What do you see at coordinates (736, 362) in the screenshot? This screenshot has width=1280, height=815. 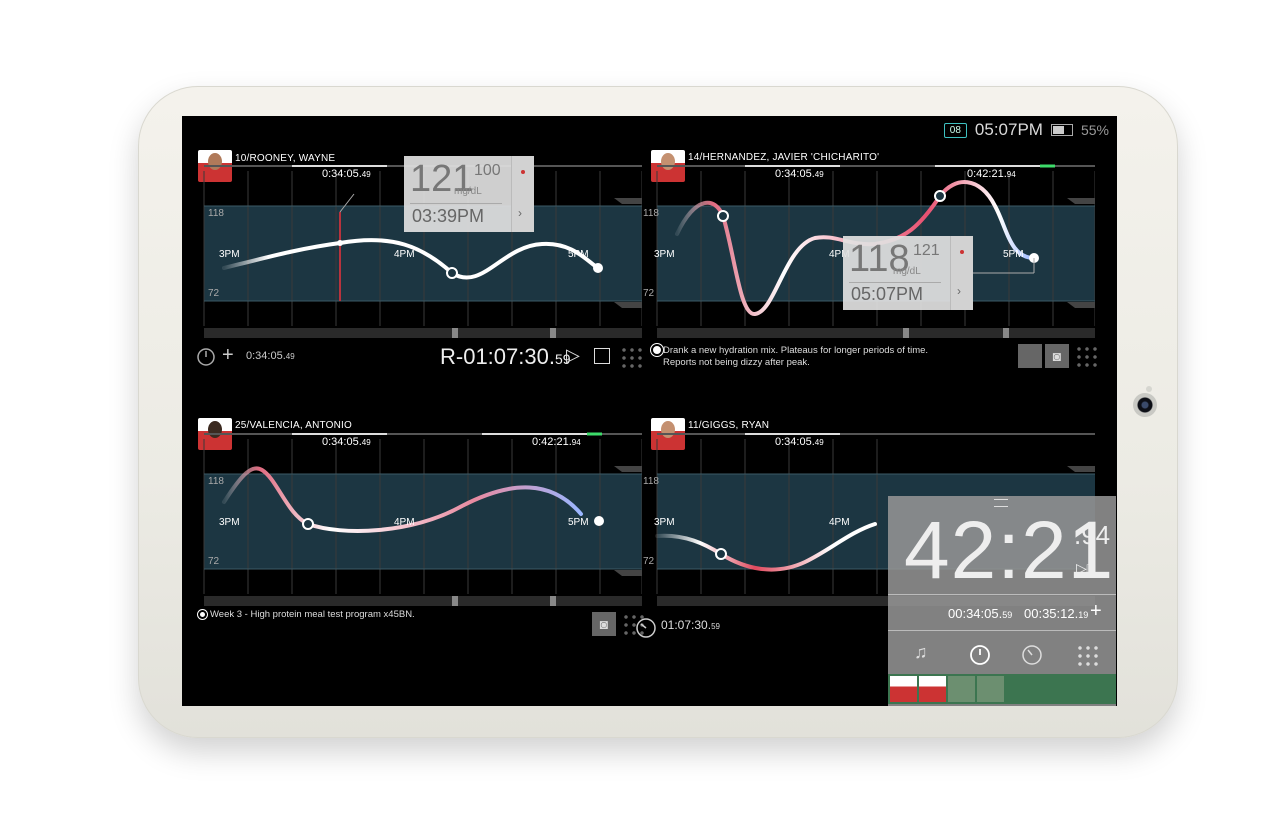 I see `note-line-2: Reports not being dizzy after peak.` at bounding box center [736, 362].